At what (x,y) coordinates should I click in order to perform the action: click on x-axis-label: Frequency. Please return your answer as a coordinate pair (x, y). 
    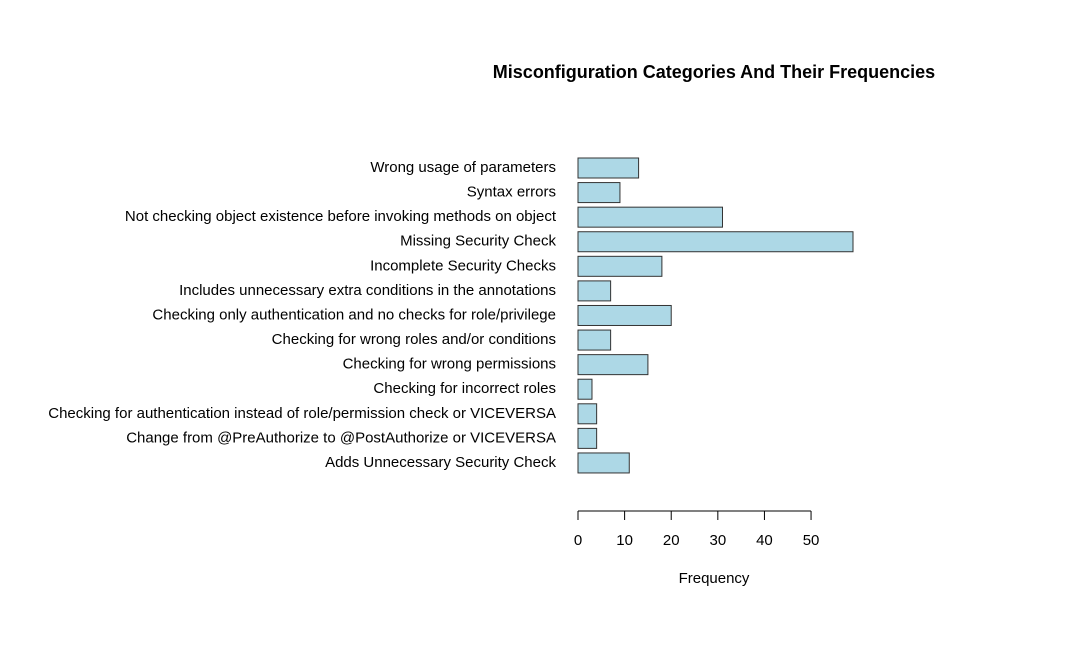
    Looking at the image, I should click on (714, 578).